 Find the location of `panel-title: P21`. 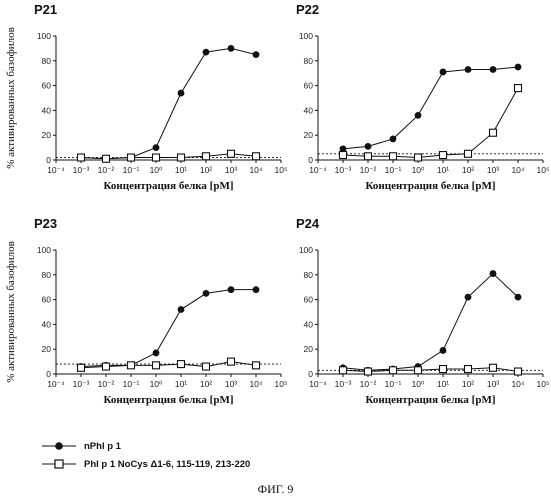

panel-title: P21 is located at coordinates (45, 9).